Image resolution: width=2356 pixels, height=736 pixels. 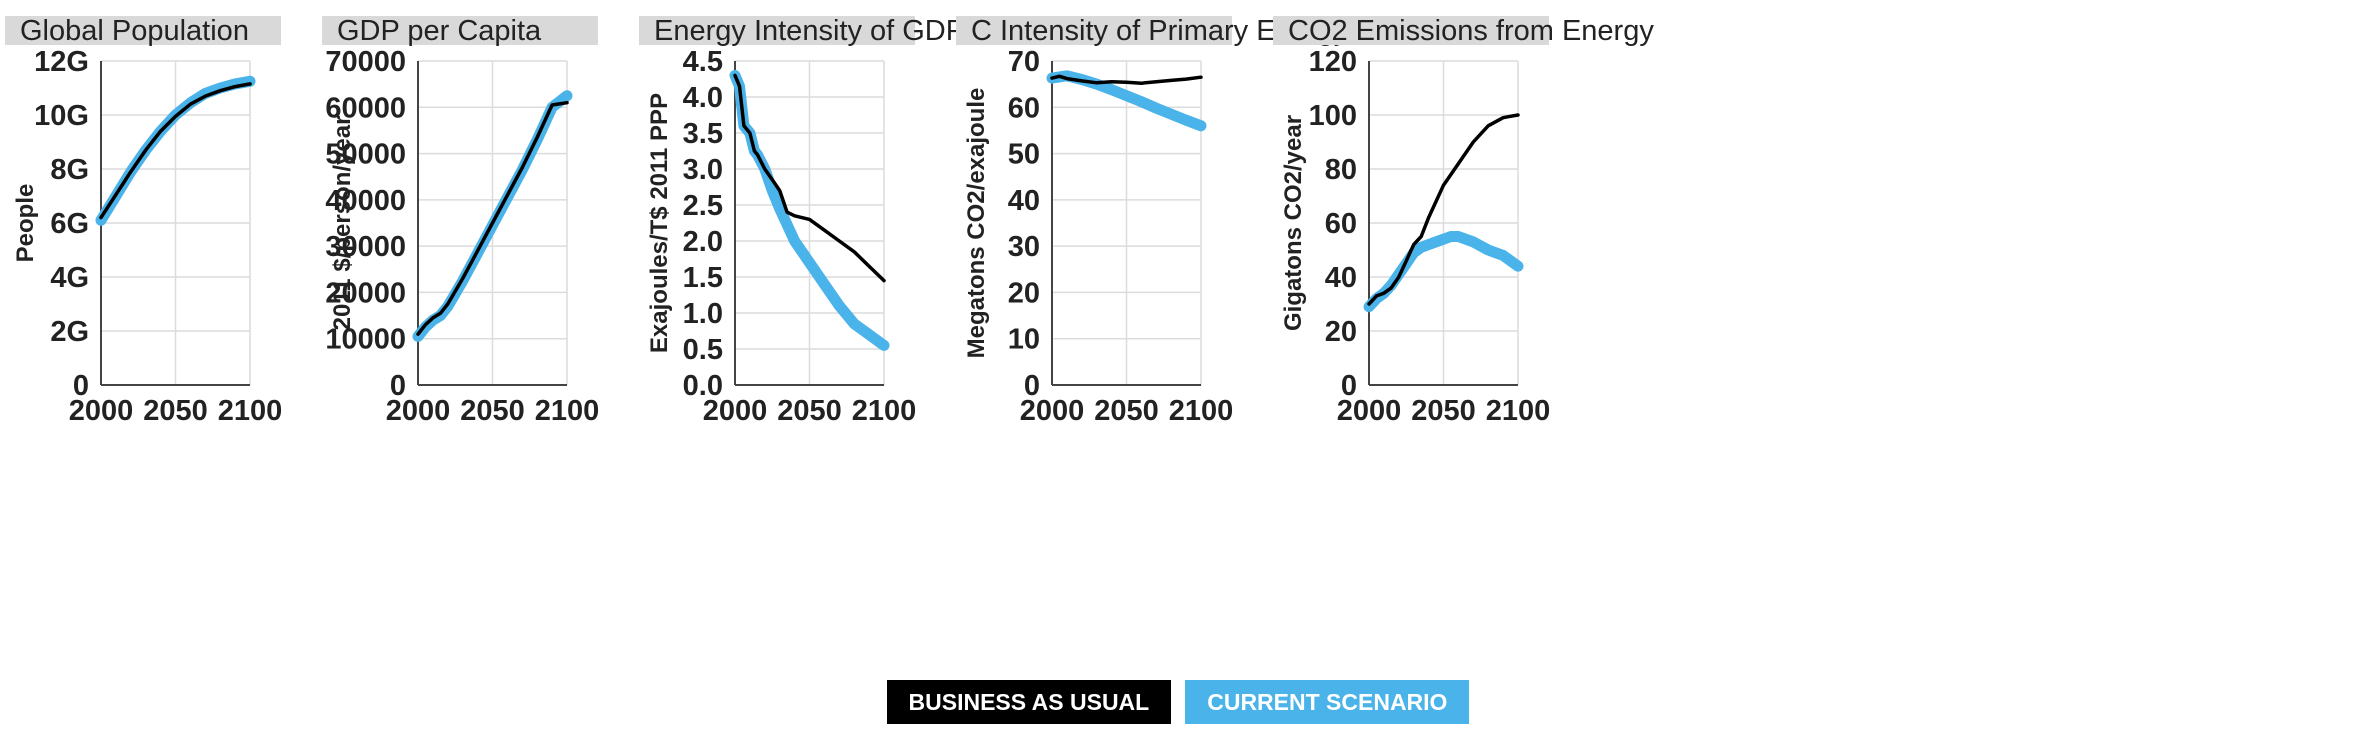 What do you see at coordinates (703, 206) in the screenshot?
I see `y-tick-label: 2.5` at bounding box center [703, 206].